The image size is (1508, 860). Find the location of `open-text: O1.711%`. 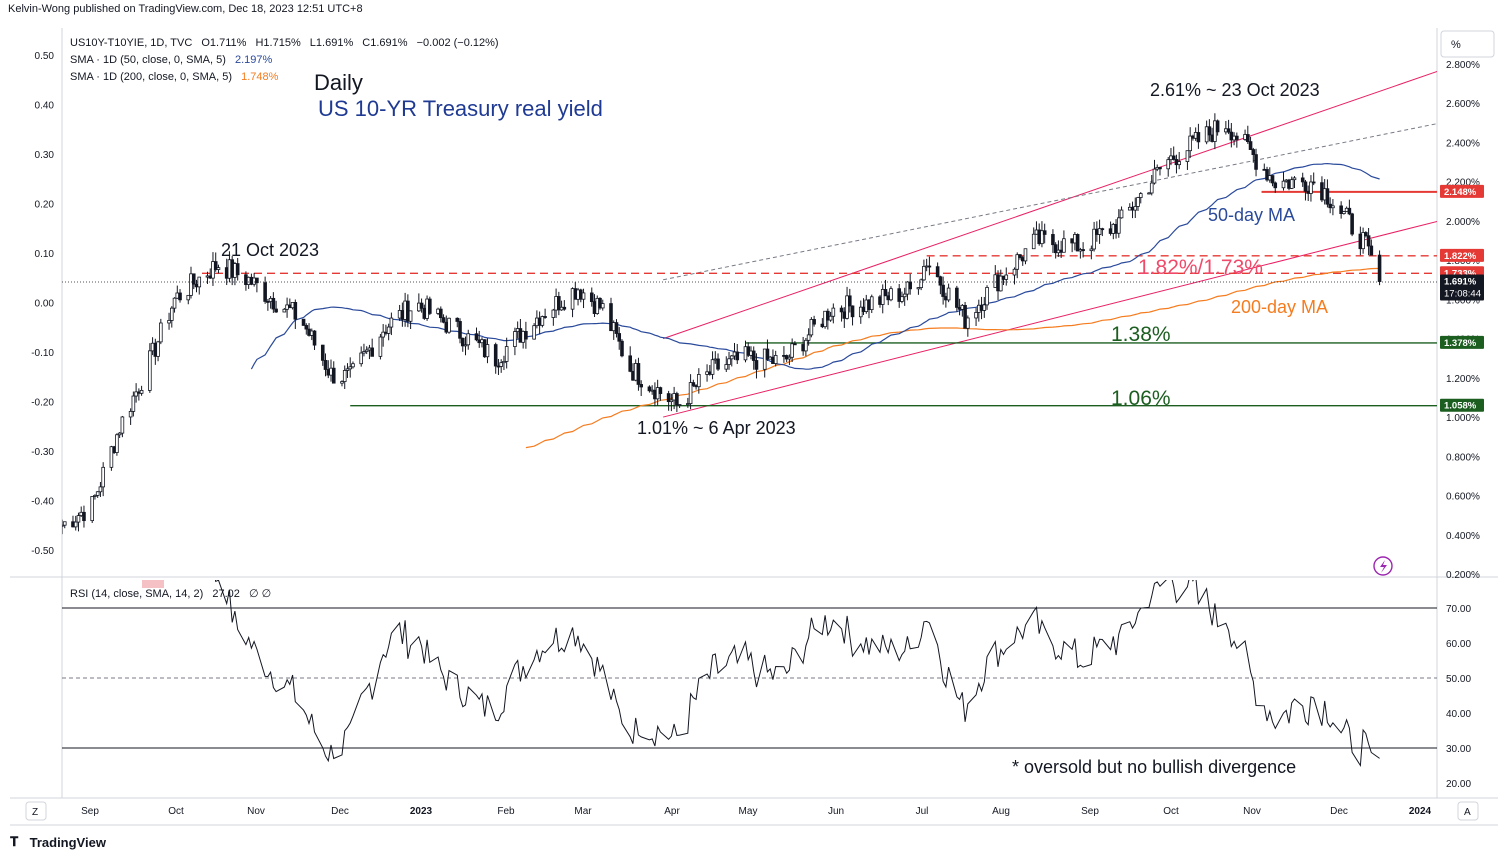

open-text: O1.711% is located at coordinates (223, 43).